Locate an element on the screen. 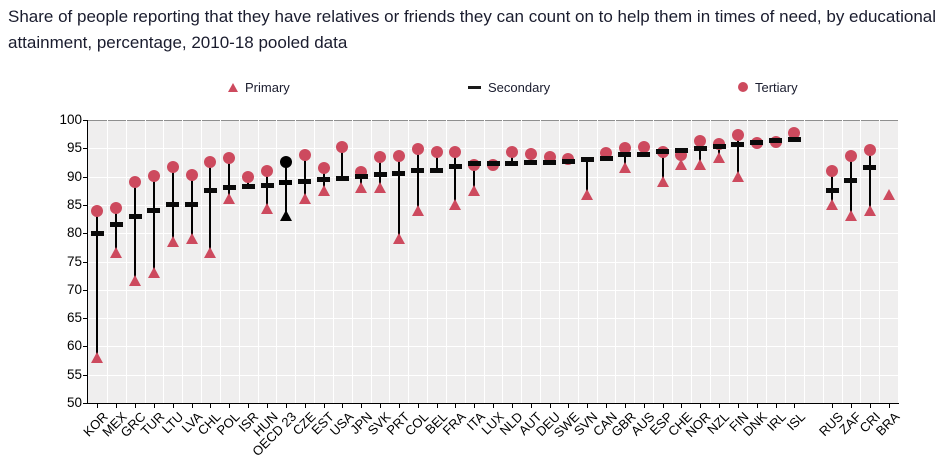  marker-circle-tertiary-AUT is located at coordinates (530, 154).